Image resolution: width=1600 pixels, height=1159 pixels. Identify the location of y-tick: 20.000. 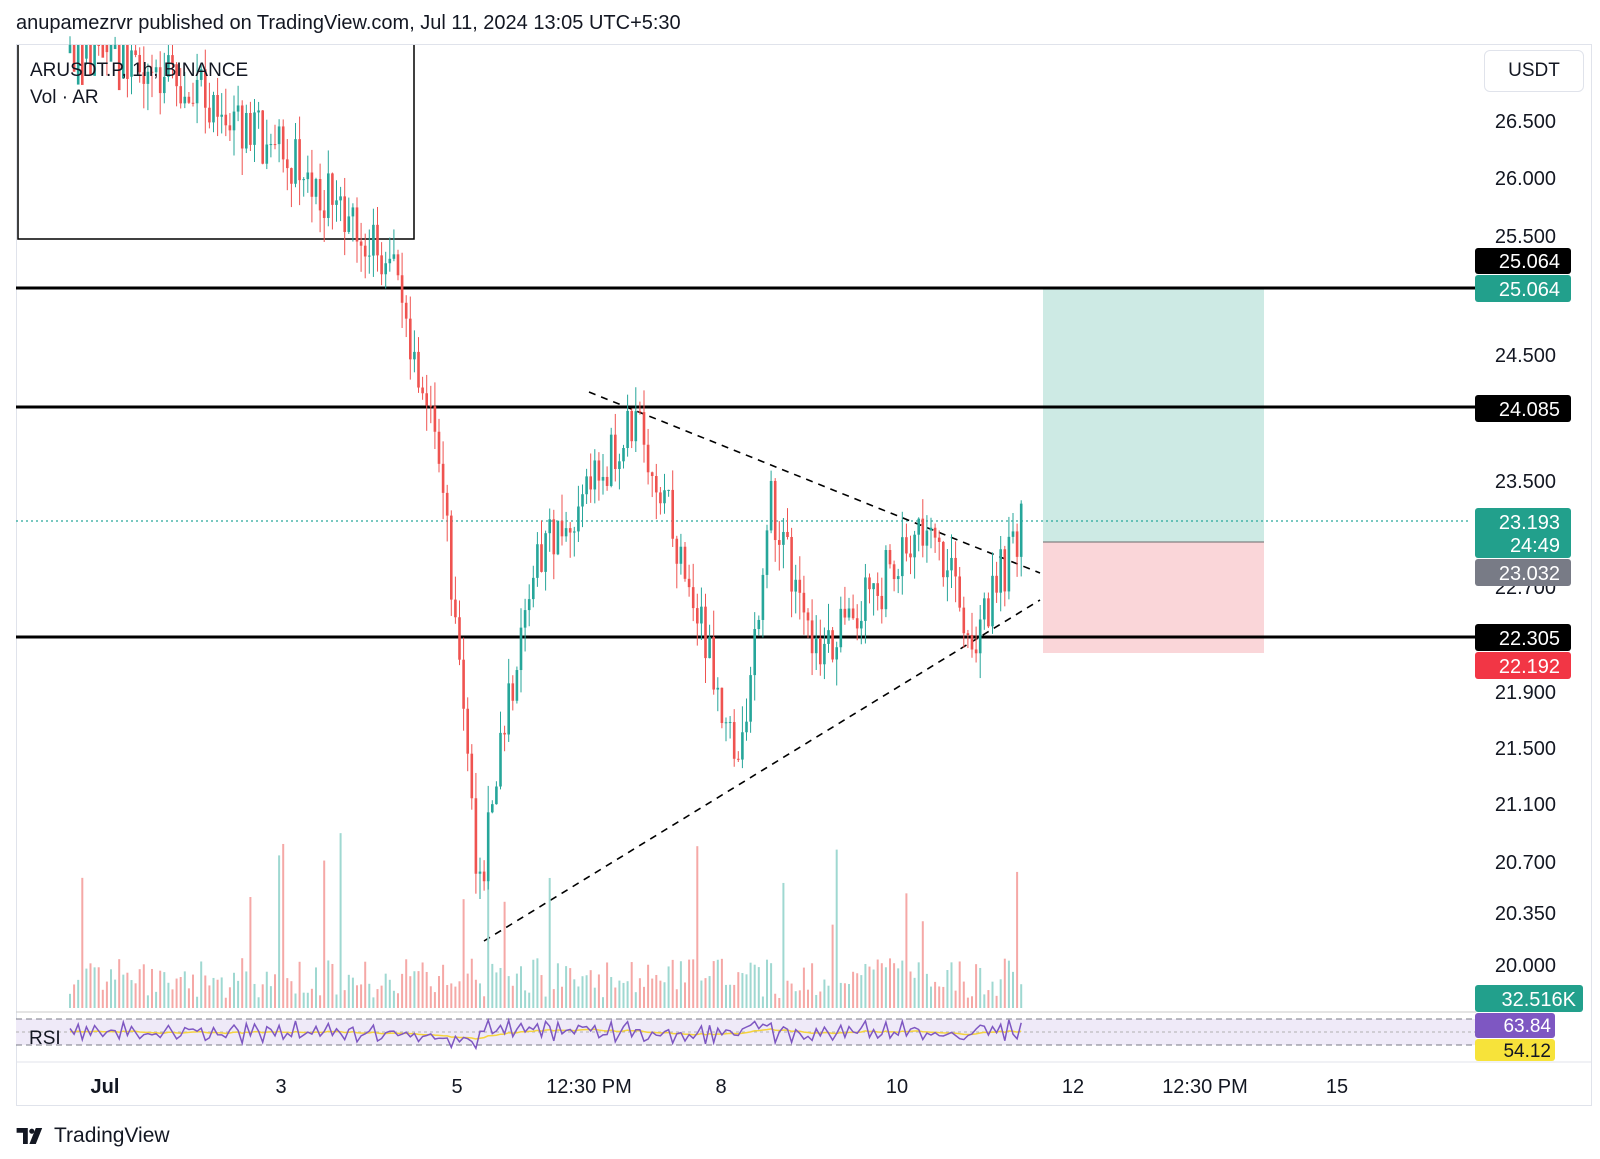
(1525, 966).